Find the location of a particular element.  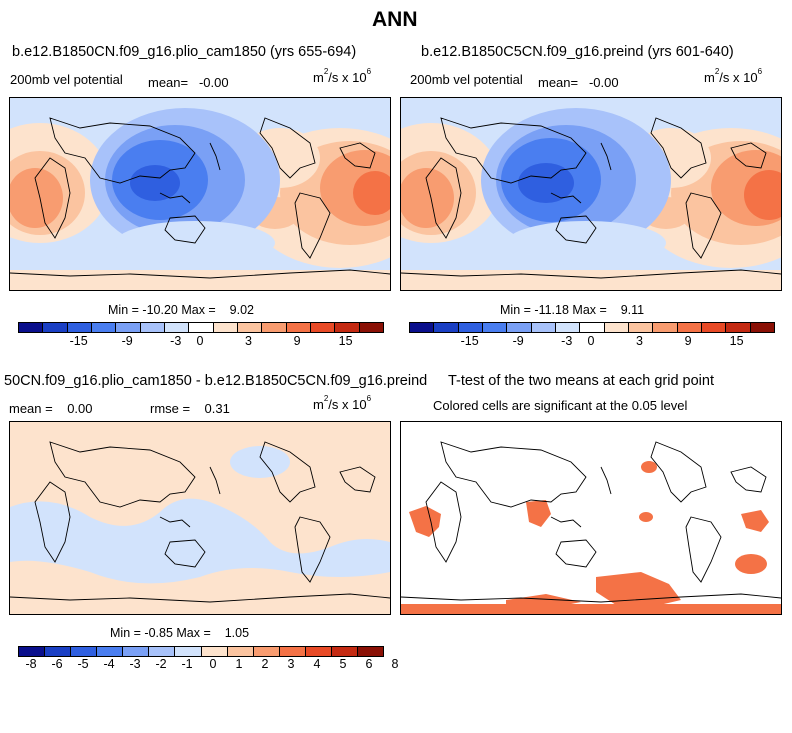

panel-3-mean-label: mean = is located at coordinates (31, 408).